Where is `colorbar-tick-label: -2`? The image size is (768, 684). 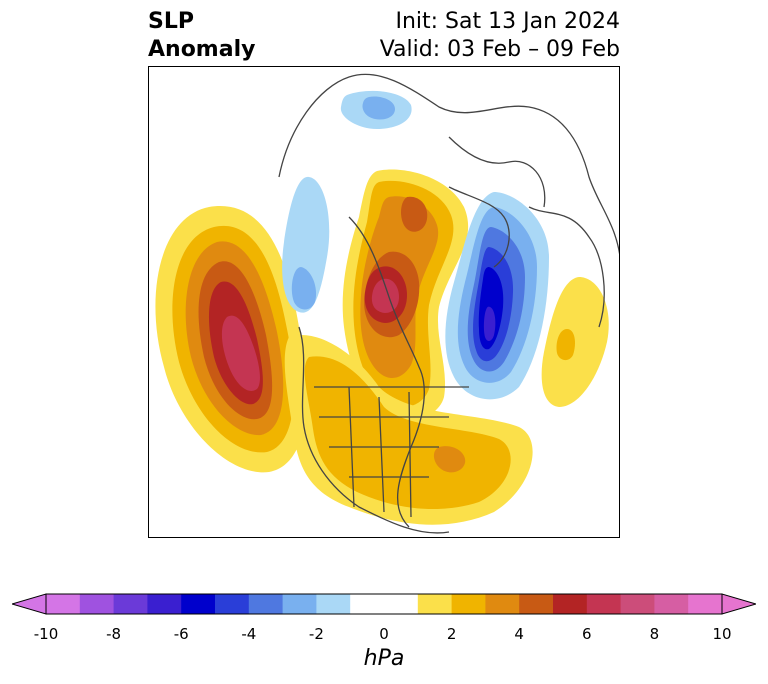 colorbar-tick-label: -2 is located at coordinates (316, 634).